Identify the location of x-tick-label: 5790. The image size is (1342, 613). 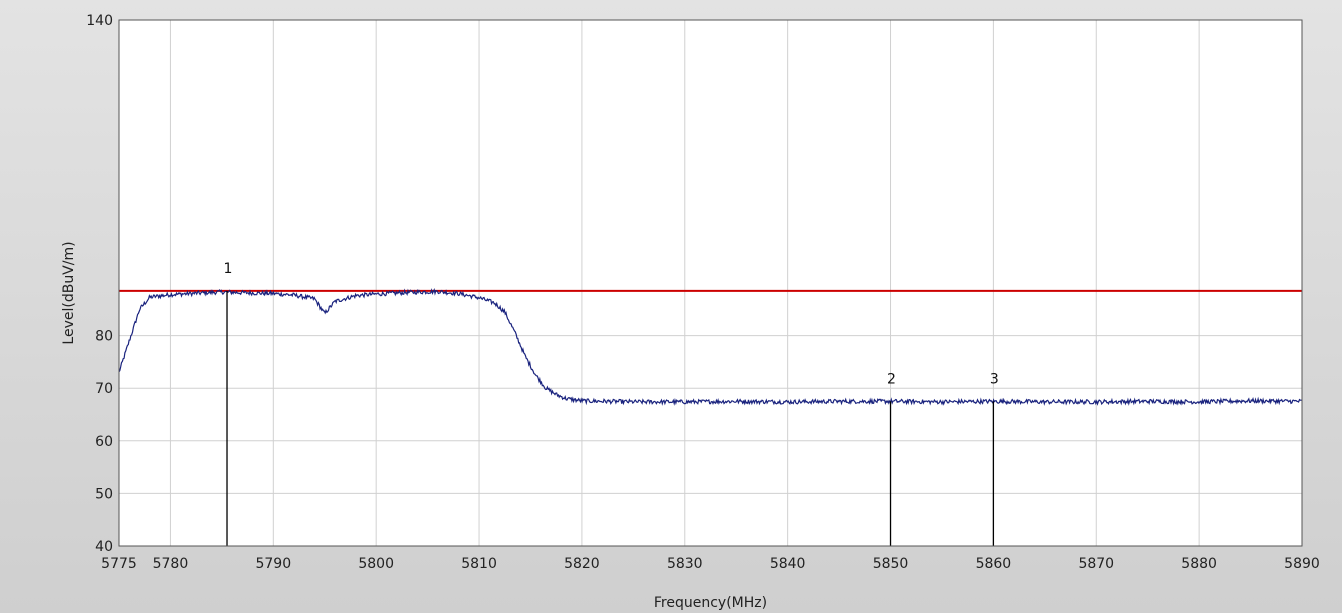
(273, 564).